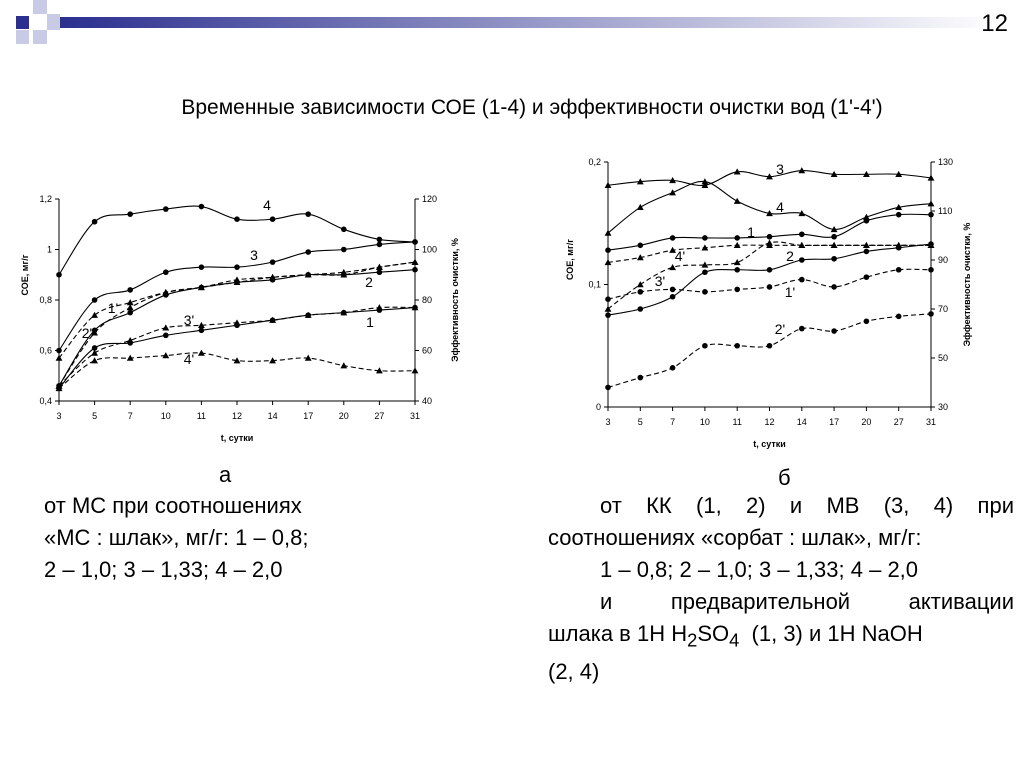 This screenshot has height=768, width=1024. I want to click on y-tick-label-left: 0,2, so click(594, 162).